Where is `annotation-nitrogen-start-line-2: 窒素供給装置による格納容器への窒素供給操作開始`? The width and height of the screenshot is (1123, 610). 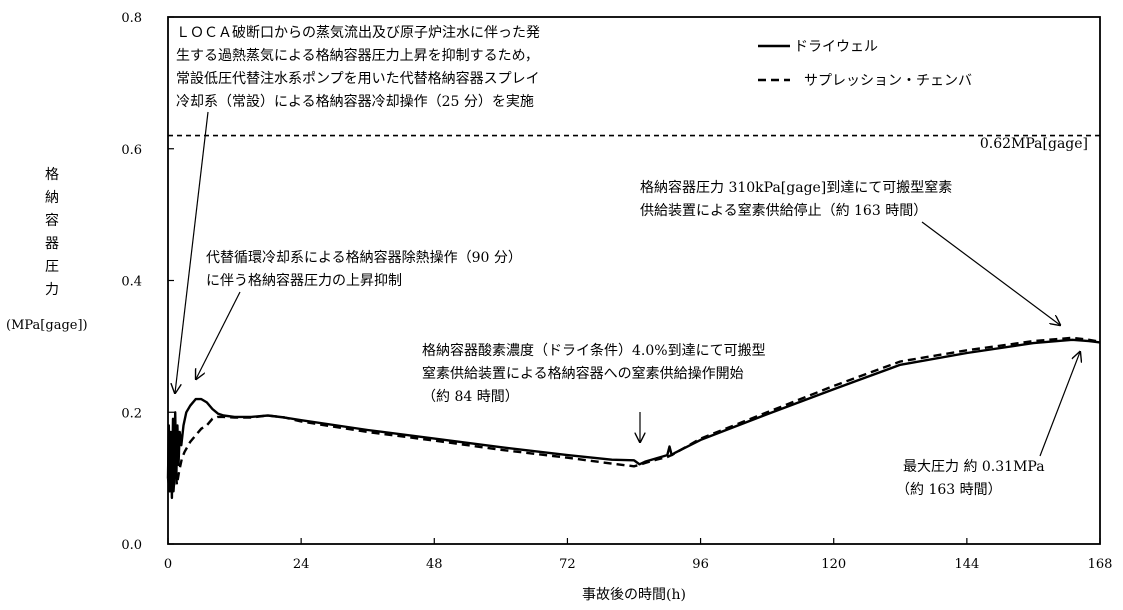
annotation-nitrogen-start-line-2: 窒素供給装置による格納容器への窒素供給操作開始 is located at coordinates (583, 373).